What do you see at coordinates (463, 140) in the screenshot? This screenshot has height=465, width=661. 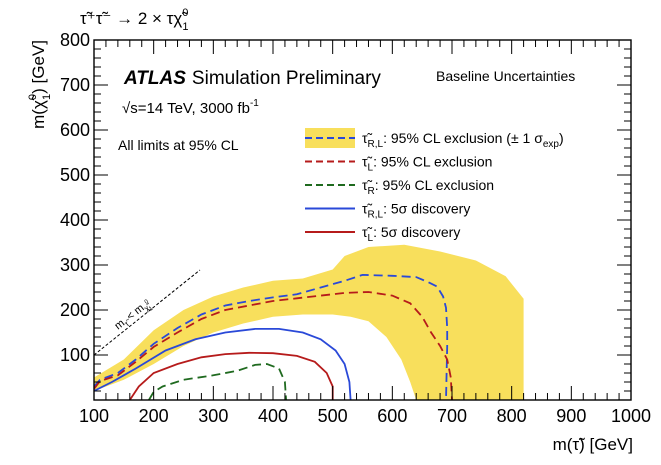 I see `legend-label-0: τ̃R,L: 95% CL exclusion (± 1 σexp)` at bounding box center [463, 140].